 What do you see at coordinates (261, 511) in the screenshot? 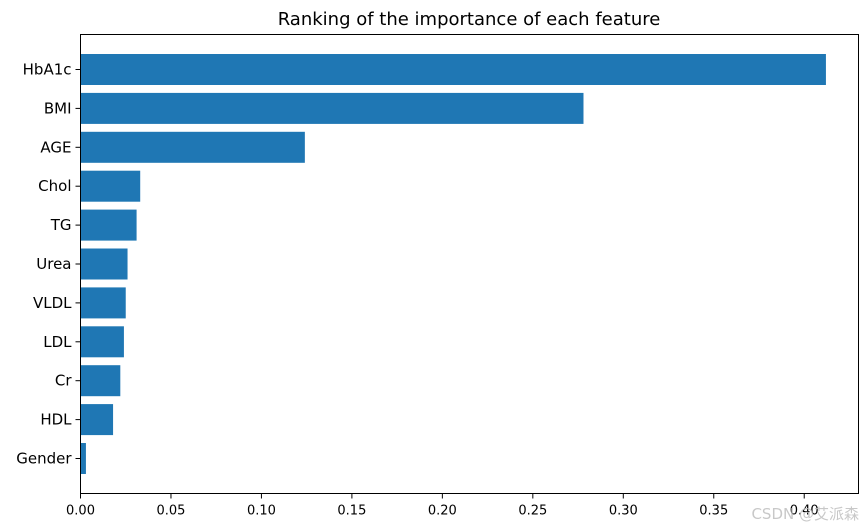
I see `x-tick-label: 0.10` at bounding box center [261, 511].